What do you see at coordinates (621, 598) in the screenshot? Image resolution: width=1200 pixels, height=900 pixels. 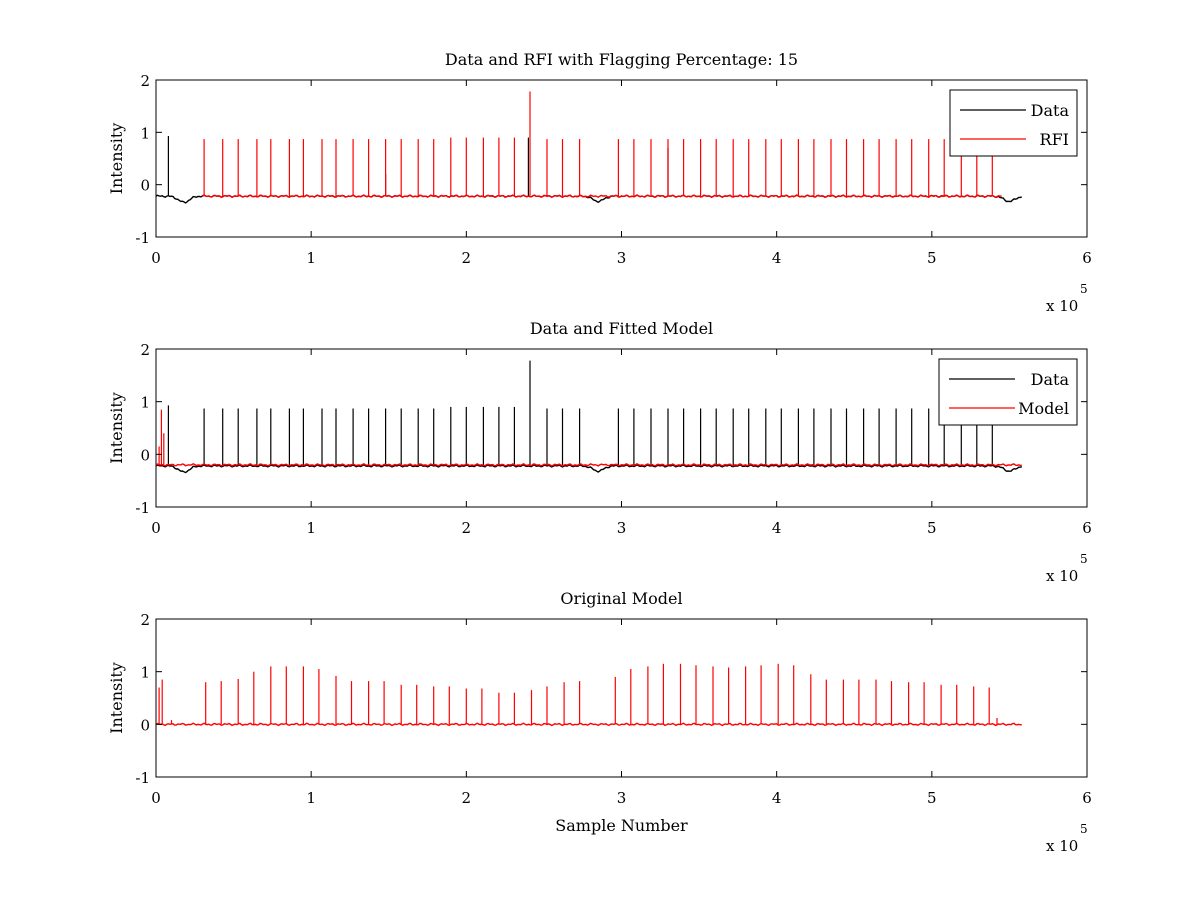 I see `subplot-title: Original Model` at bounding box center [621, 598].